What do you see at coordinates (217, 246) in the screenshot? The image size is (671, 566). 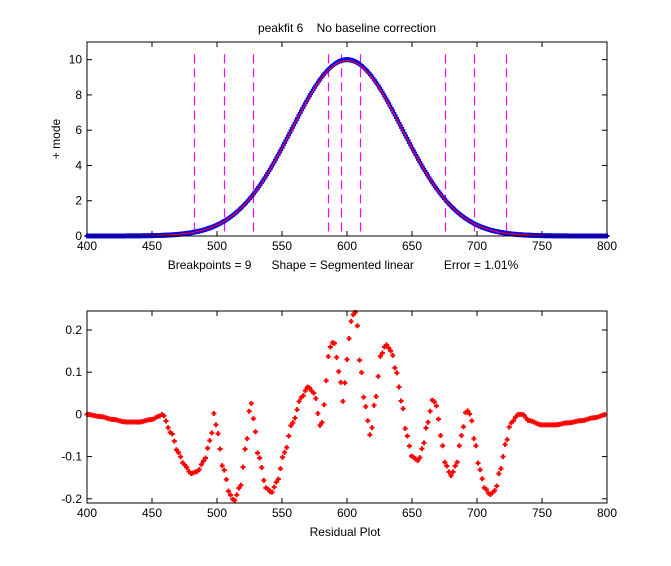 I see `x-tick-label: 500` at bounding box center [217, 246].